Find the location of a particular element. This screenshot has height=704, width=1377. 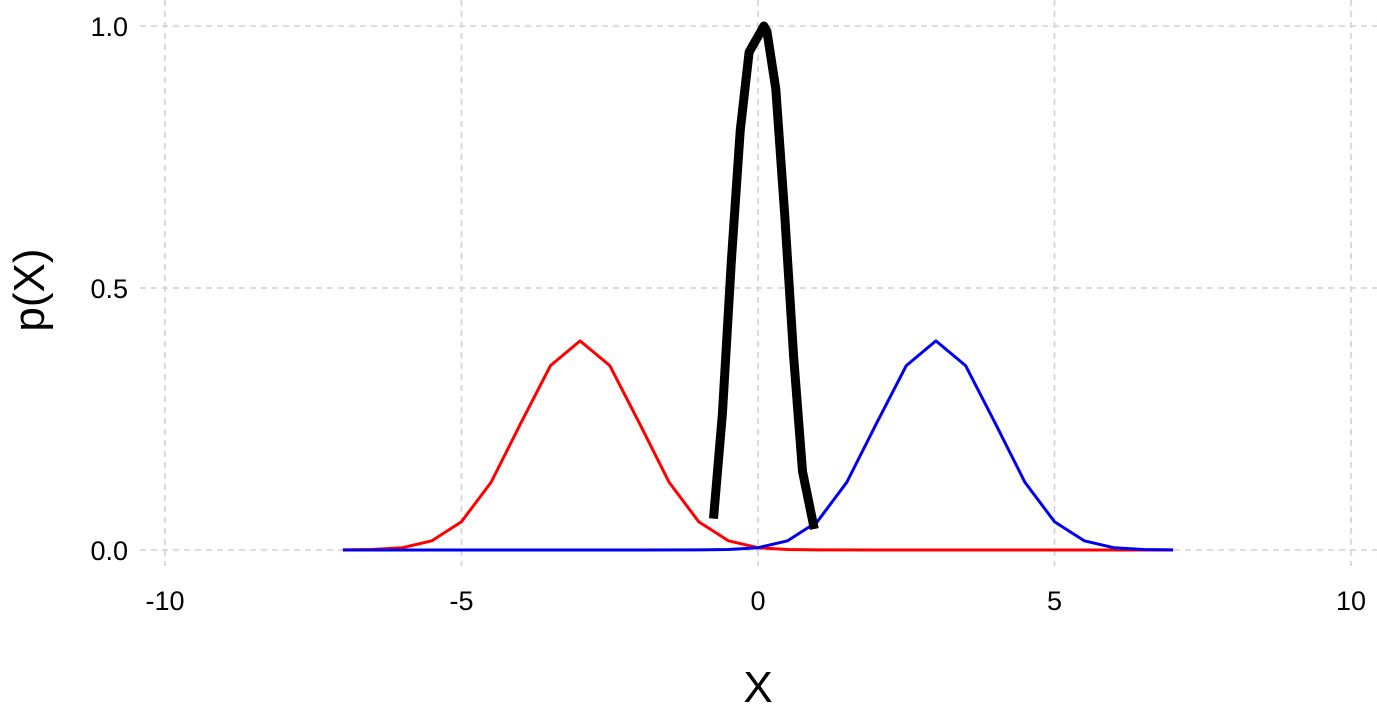

y-tick-label: 0.5 is located at coordinates (109, 289).